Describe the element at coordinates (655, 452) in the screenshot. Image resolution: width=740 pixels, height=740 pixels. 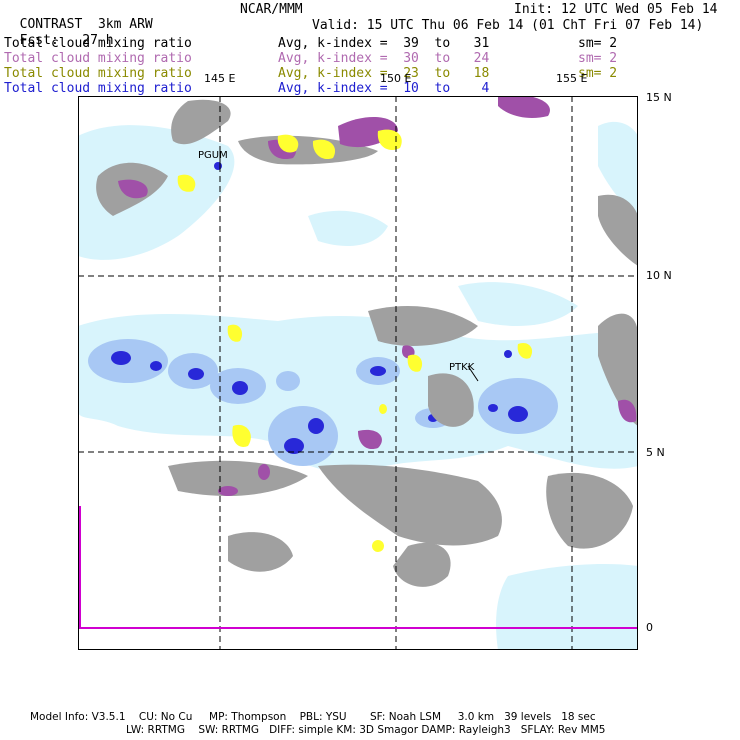
I see `lat-label-5n: 5 N` at that location.